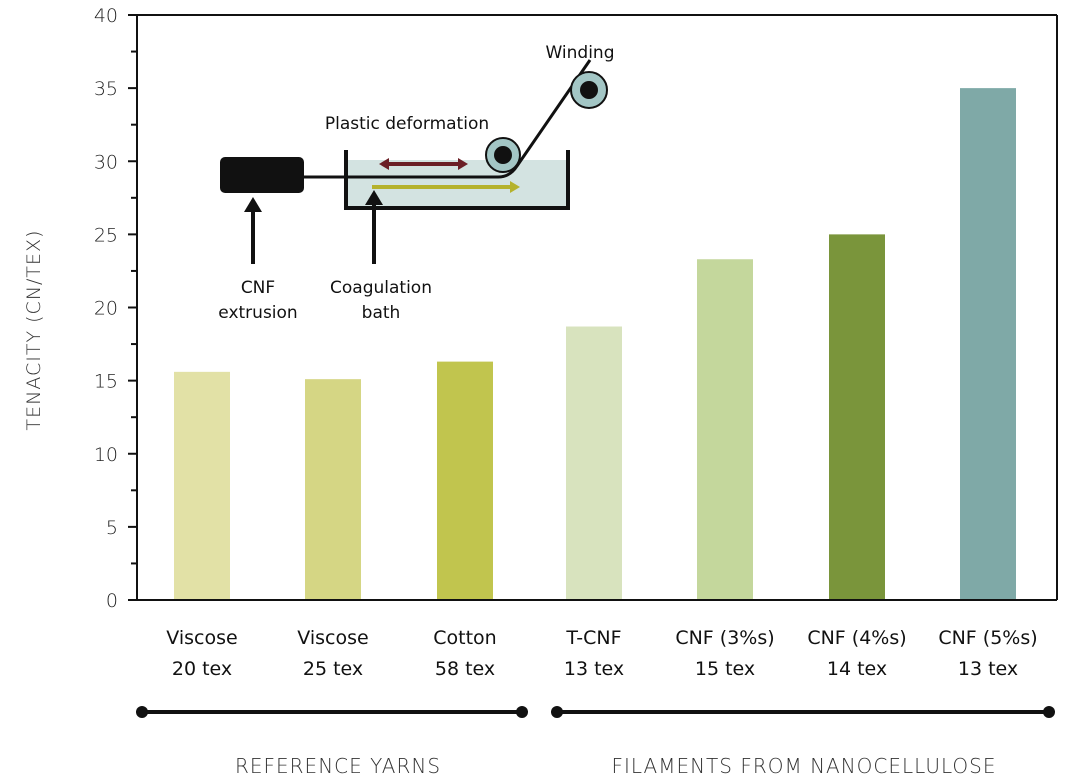 The height and width of the screenshot is (782, 1066). I want to click on plastic-deformation-label: Plastic deformation, so click(407, 124).